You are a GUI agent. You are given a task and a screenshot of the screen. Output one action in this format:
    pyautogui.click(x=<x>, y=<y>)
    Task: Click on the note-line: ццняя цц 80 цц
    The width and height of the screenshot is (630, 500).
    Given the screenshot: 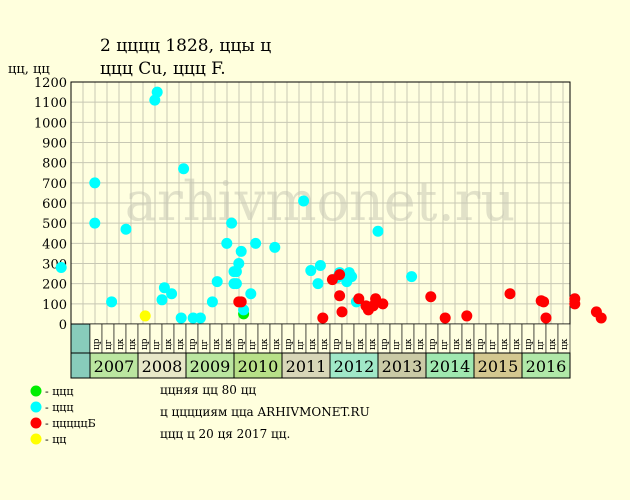 What is the action you would take?
    pyautogui.click(x=208, y=390)
    